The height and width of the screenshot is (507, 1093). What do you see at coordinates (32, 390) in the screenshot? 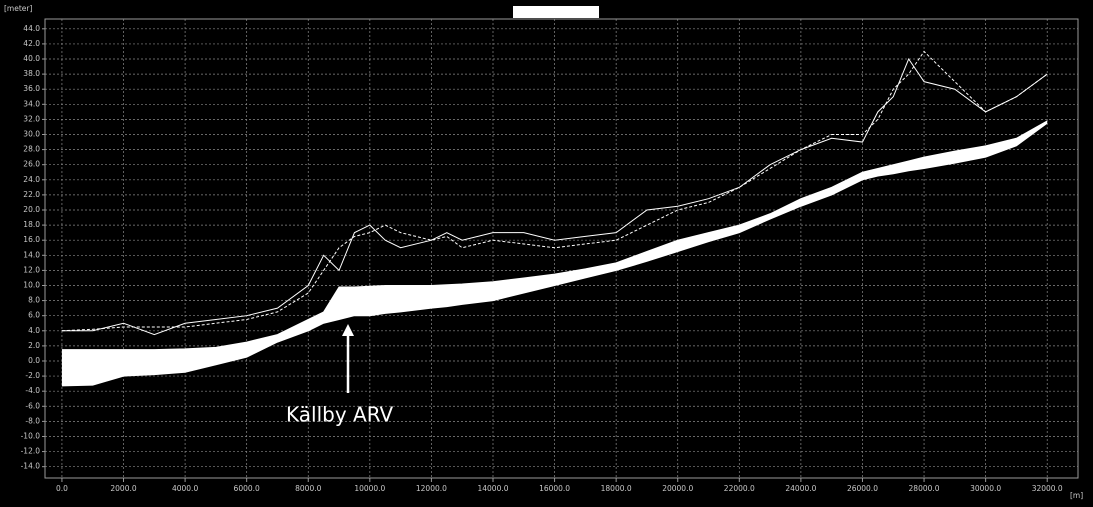
I see `y-tick-label: -4.0` at bounding box center [32, 390].